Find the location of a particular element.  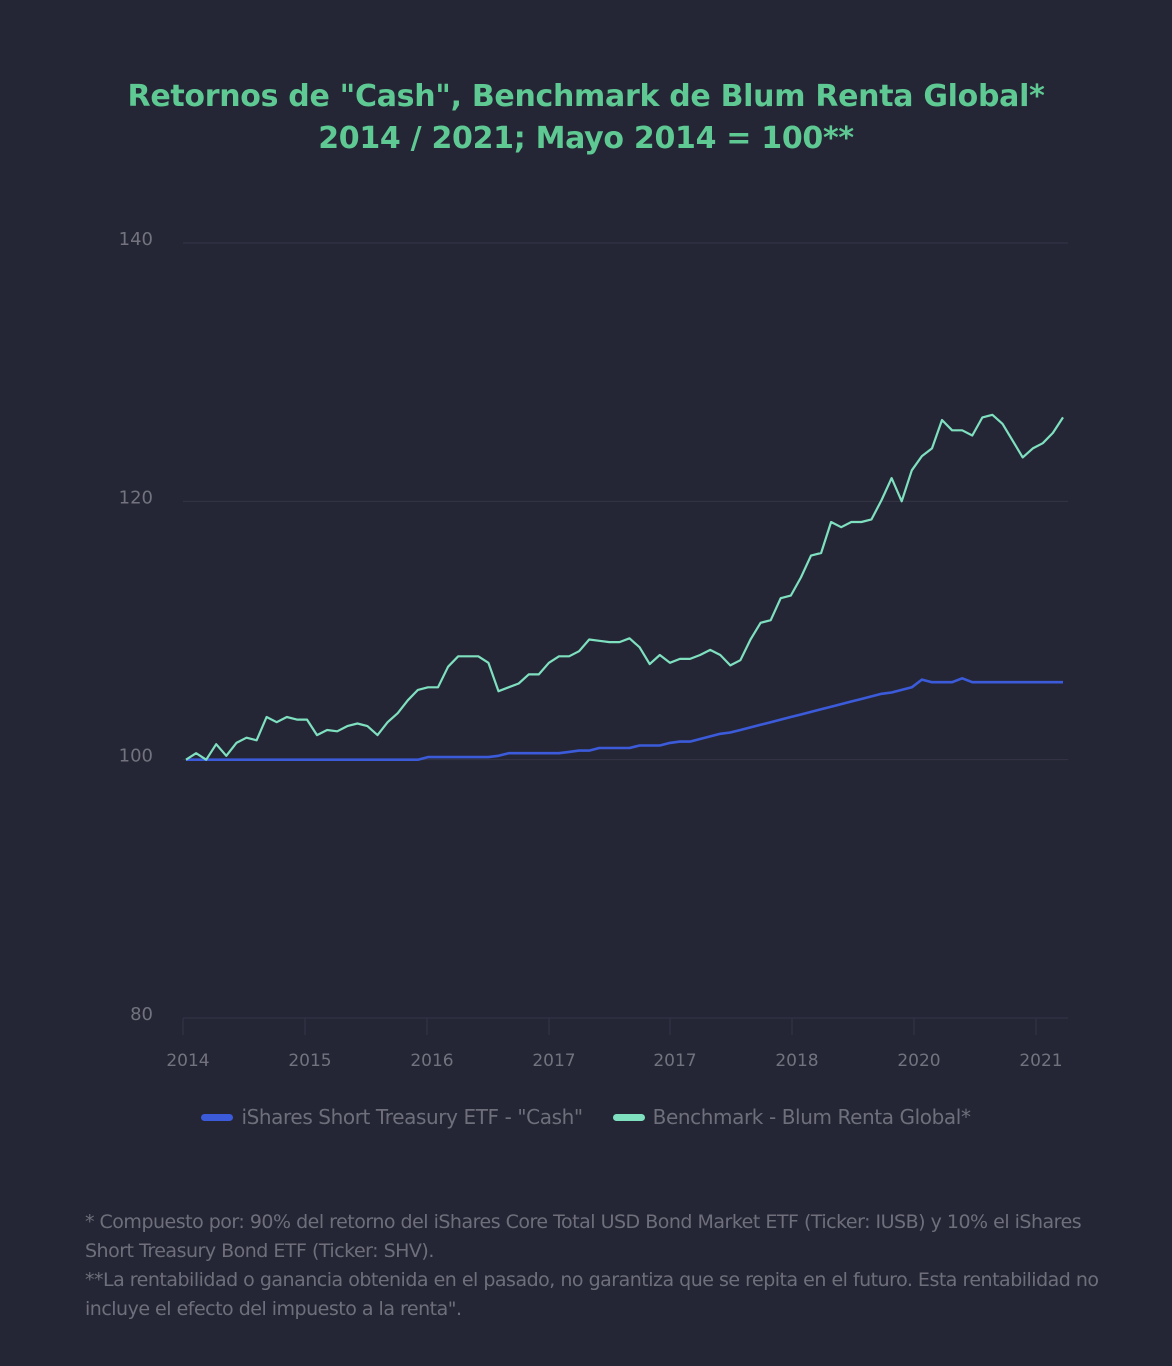

y-tick-label: 140 is located at coordinates (136, 239).